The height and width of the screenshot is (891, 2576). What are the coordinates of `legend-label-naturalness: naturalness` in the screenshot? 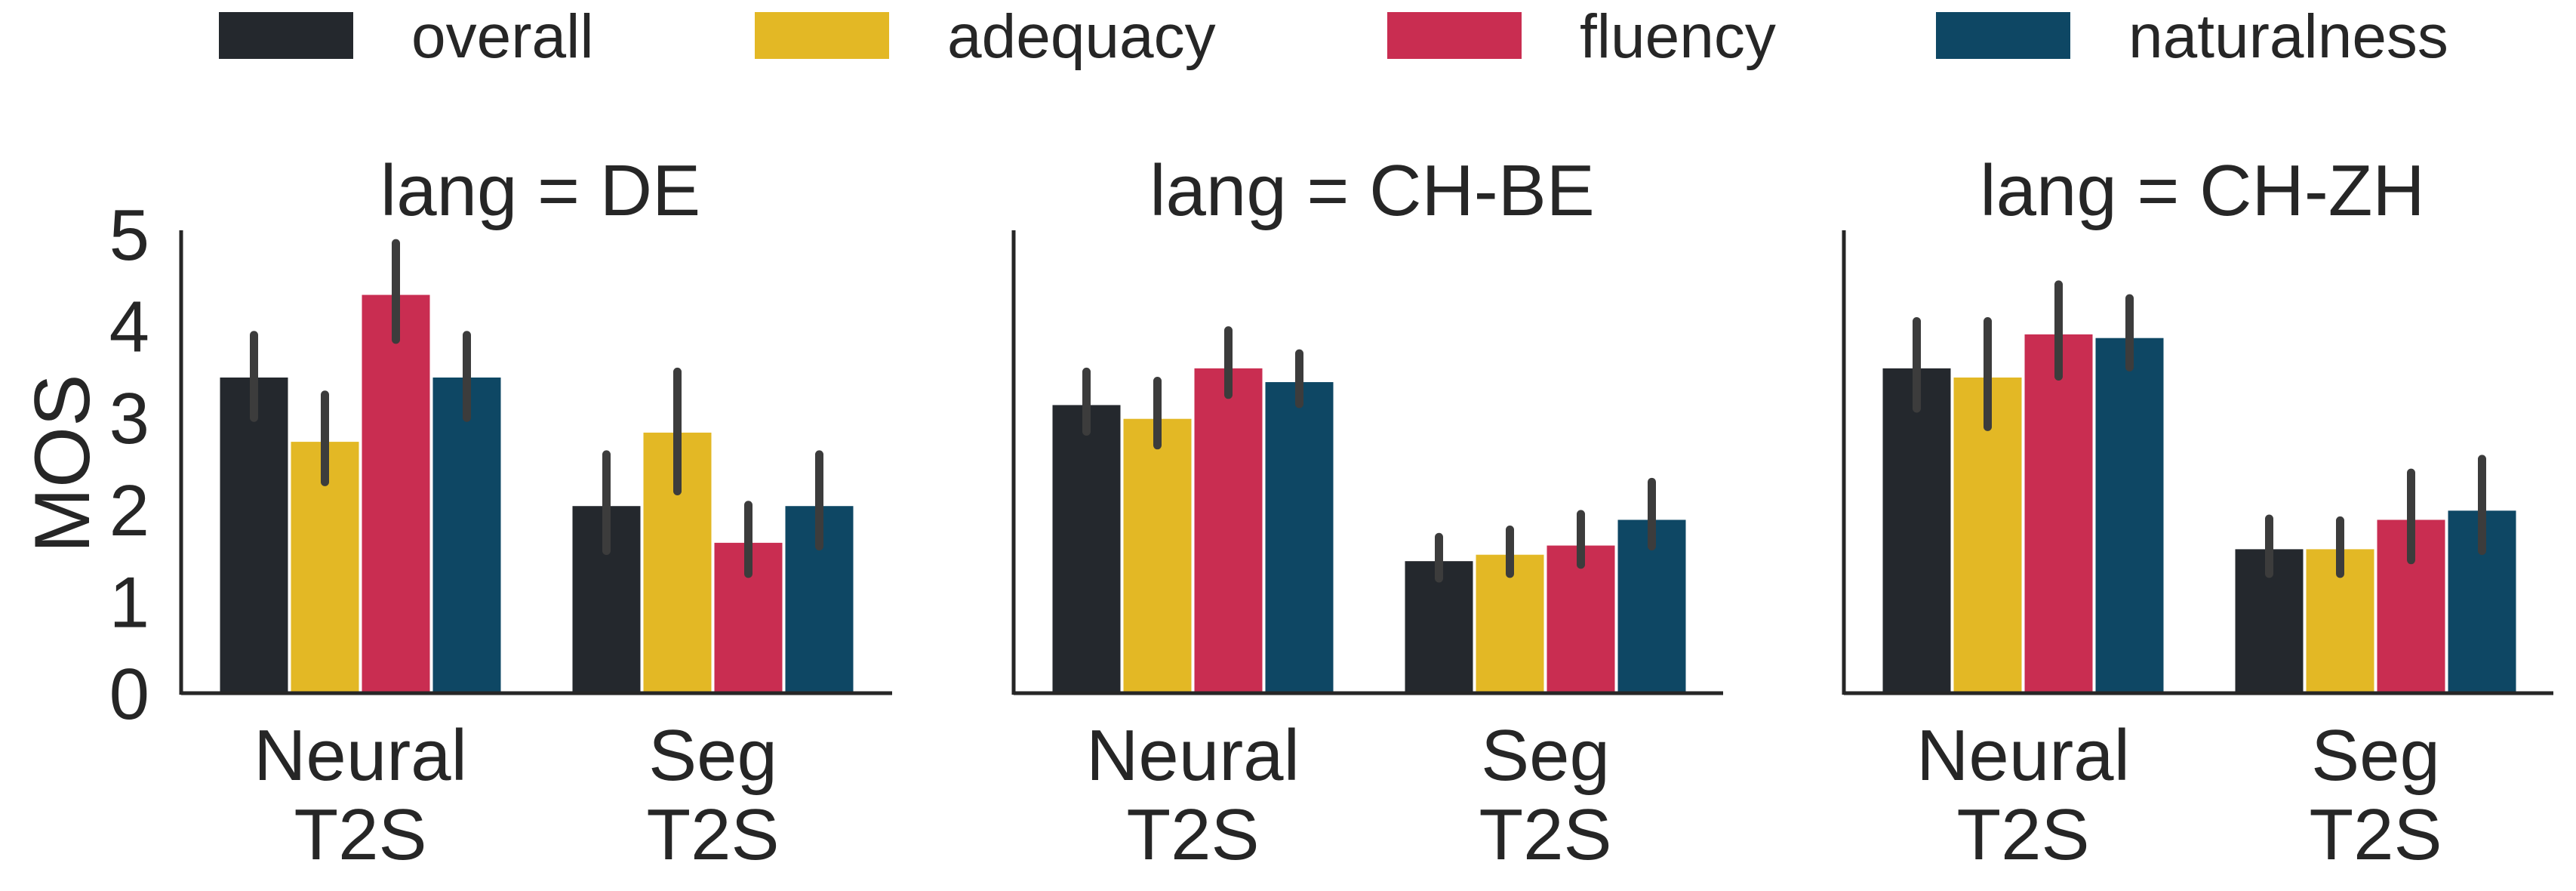 It's located at (2288, 36).